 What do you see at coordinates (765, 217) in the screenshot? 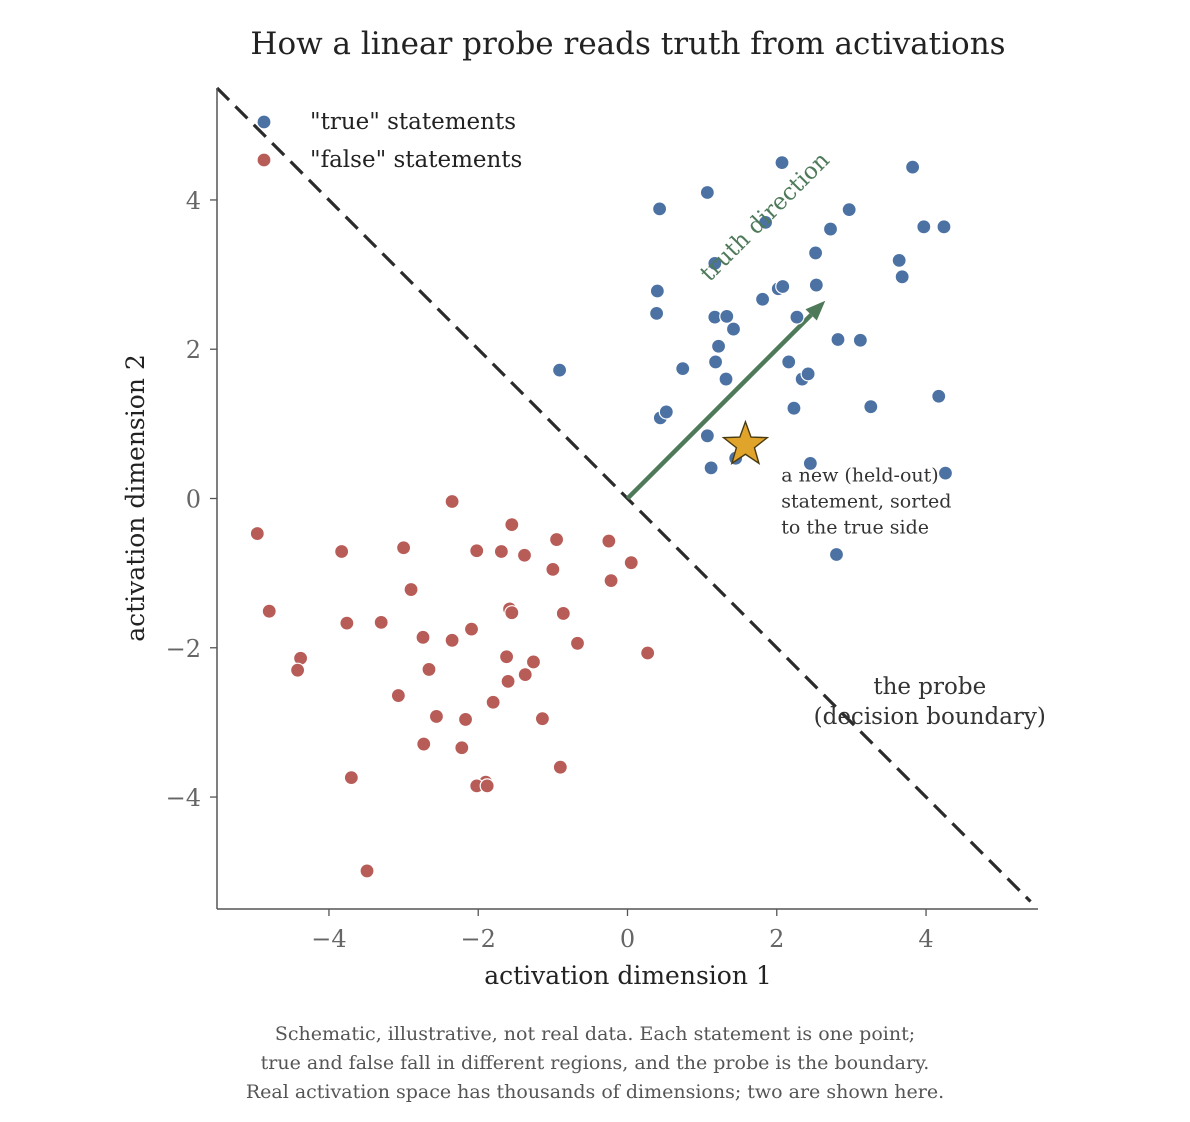
I see `truth-direction-label: truth direction` at bounding box center [765, 217].